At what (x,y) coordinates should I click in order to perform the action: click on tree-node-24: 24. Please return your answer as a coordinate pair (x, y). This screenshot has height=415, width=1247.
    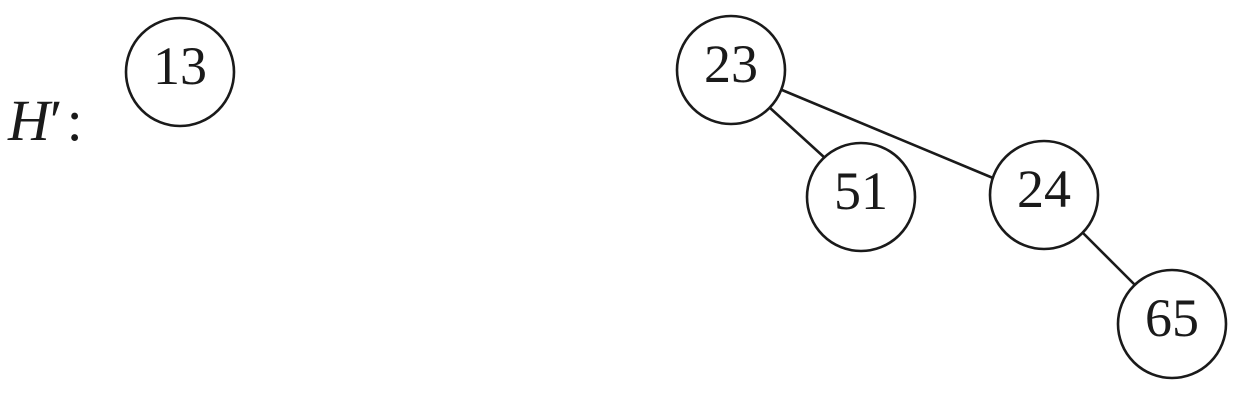
    Looking at the image, I should click on (1044, 195).